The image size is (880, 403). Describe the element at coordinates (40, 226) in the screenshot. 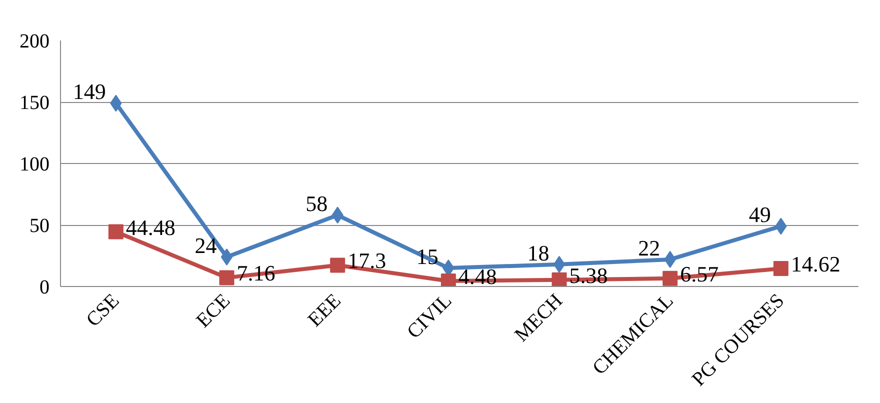

I see `y-tick-label: 50` at that location.